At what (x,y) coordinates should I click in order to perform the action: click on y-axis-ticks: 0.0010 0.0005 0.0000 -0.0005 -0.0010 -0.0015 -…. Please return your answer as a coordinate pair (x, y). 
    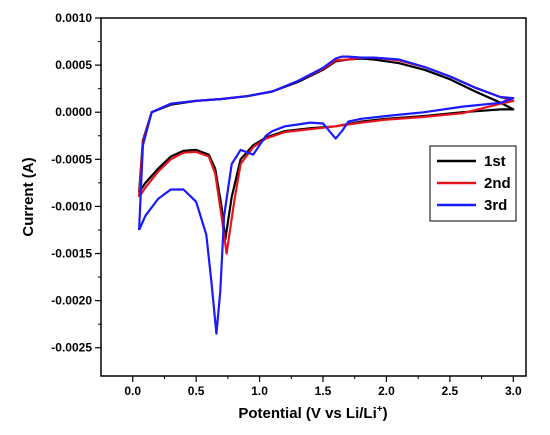
    Looking at the image, I should click on (76, 183).